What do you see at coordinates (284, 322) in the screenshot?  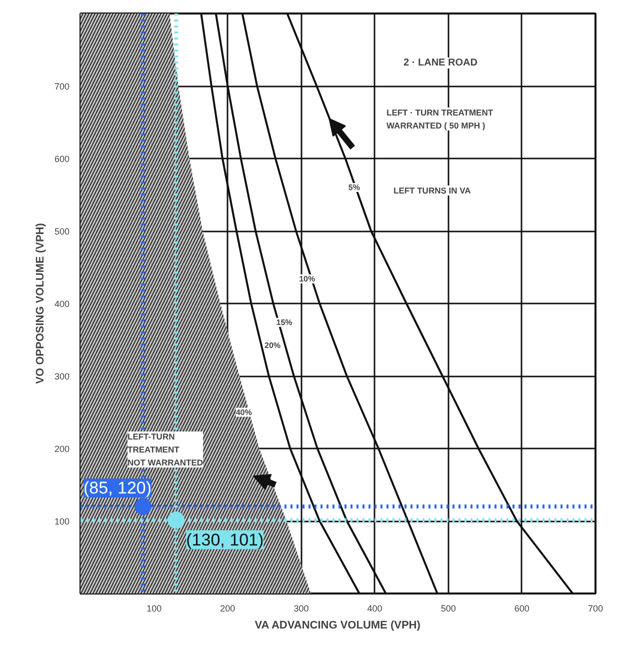 I see `annotation: 15%` at bounding box center [284, 322].